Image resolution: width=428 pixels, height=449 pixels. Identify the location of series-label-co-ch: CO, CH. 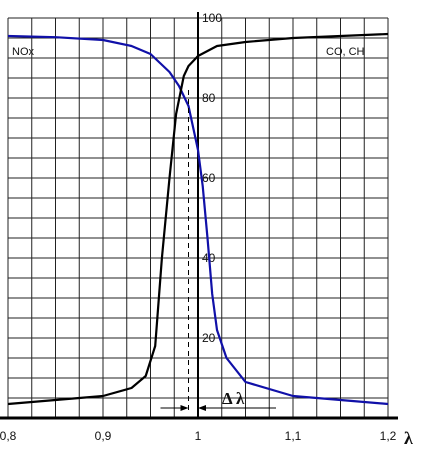
(345, 52).